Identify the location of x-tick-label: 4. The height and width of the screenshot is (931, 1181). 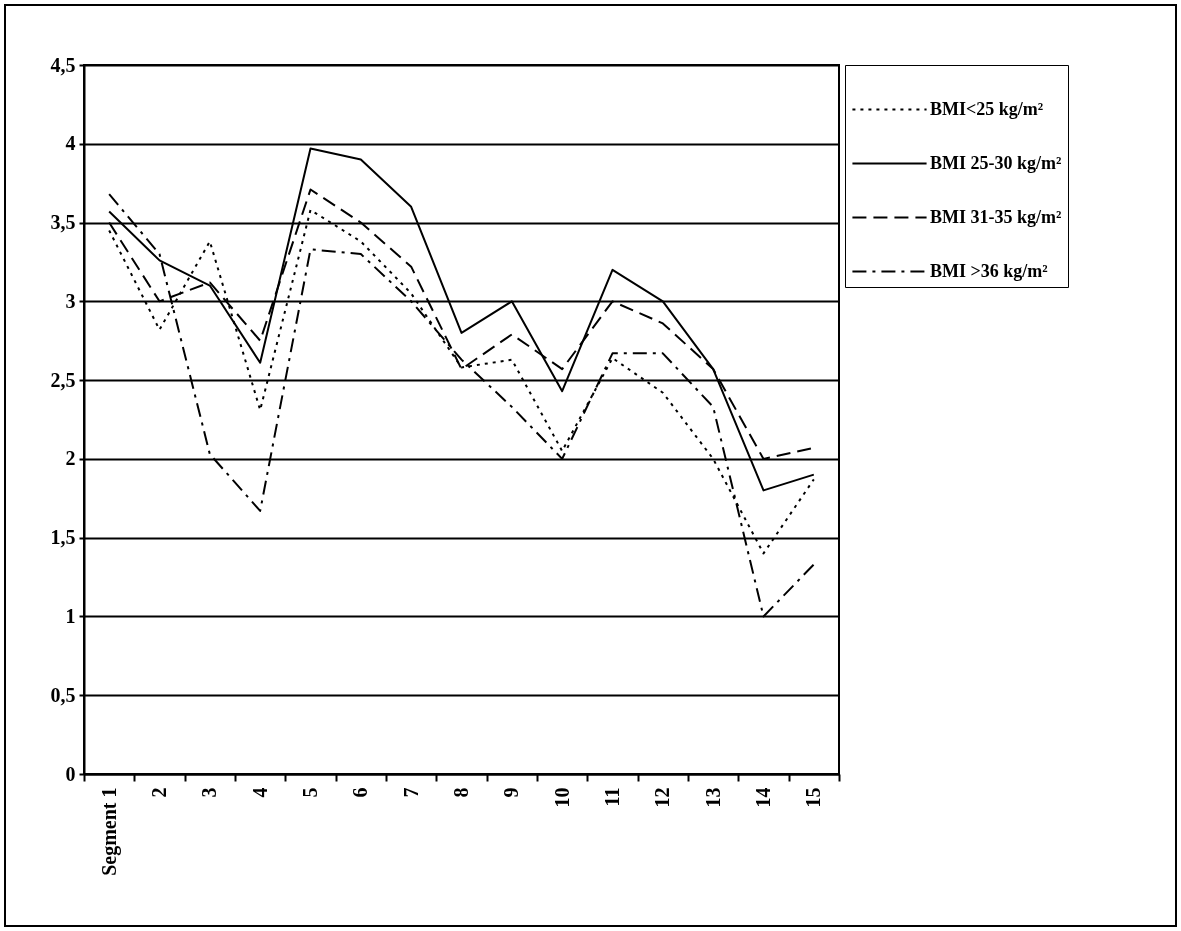
(259, 792).